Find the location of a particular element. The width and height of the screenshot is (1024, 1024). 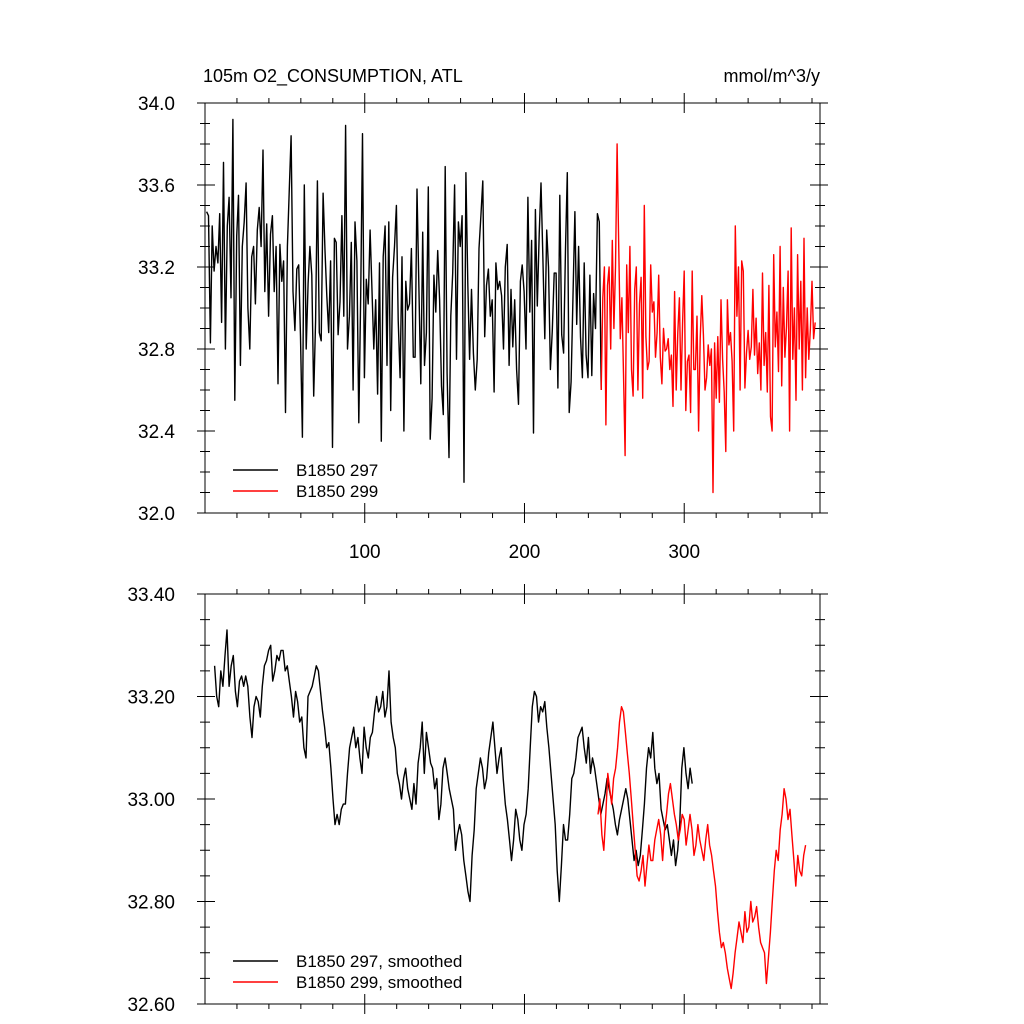

y-tick-label: 33.6 is located at coordinates (156, 186).